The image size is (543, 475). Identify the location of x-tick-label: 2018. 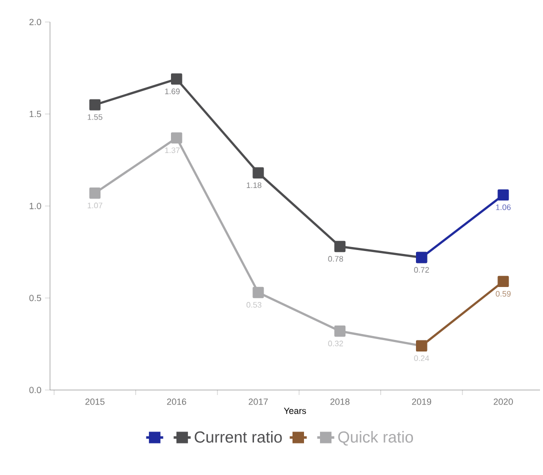
(340, 401).